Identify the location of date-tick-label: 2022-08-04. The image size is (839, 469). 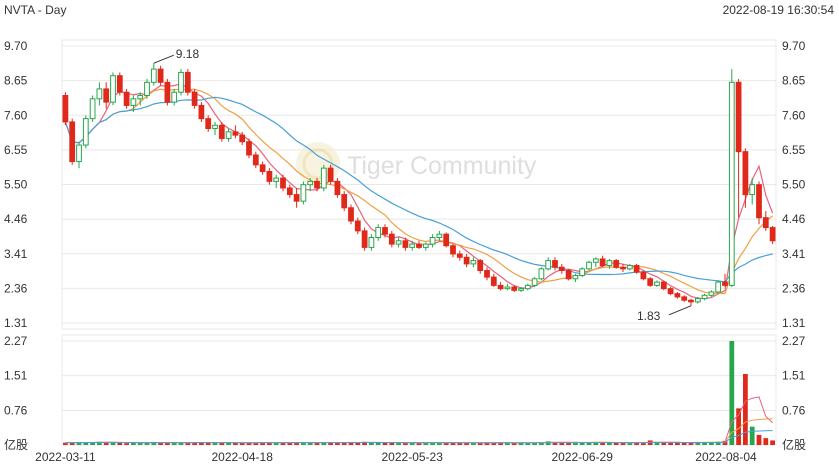
(726, 457).